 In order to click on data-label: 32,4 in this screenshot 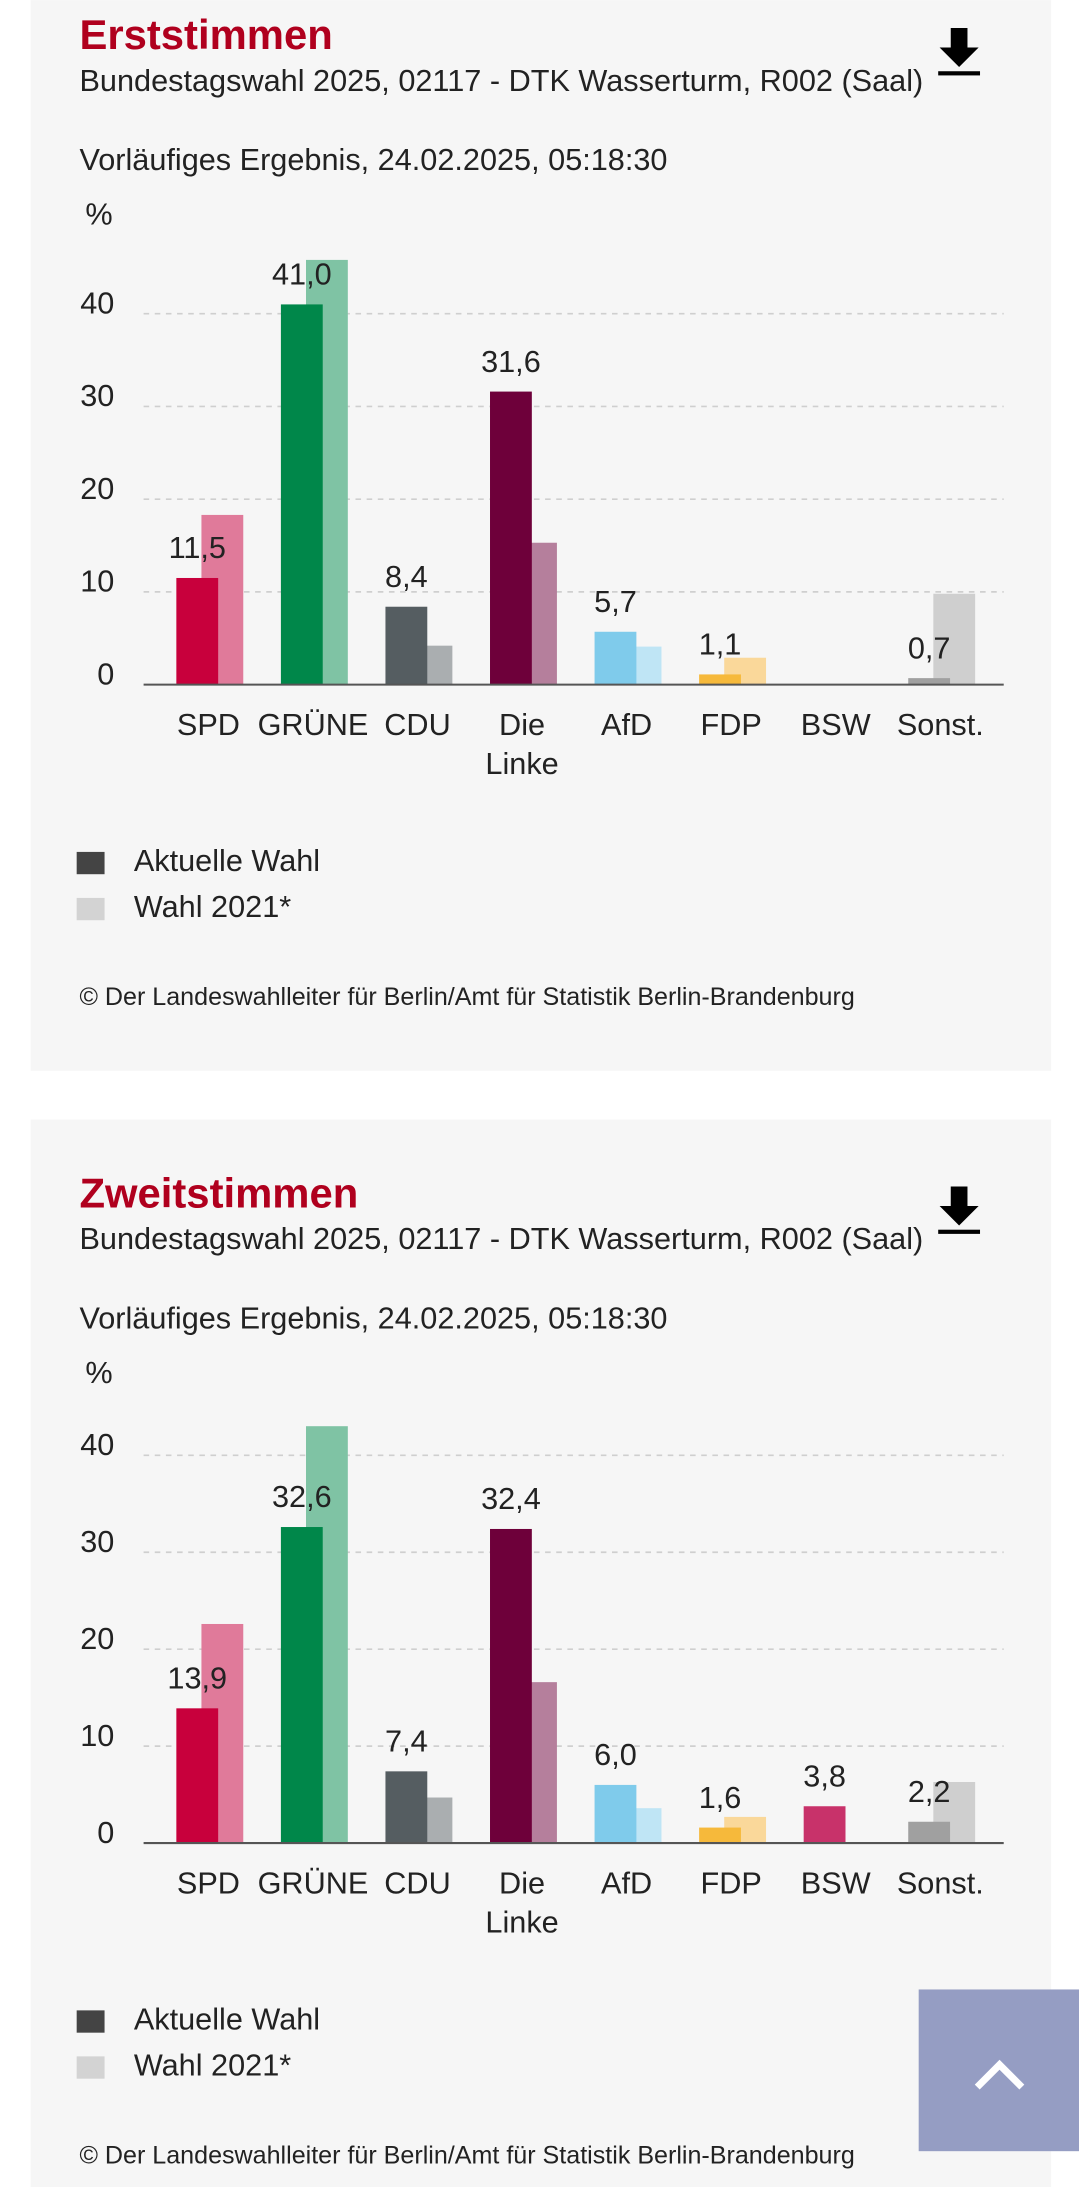, I will do `click(511, 1499)`.